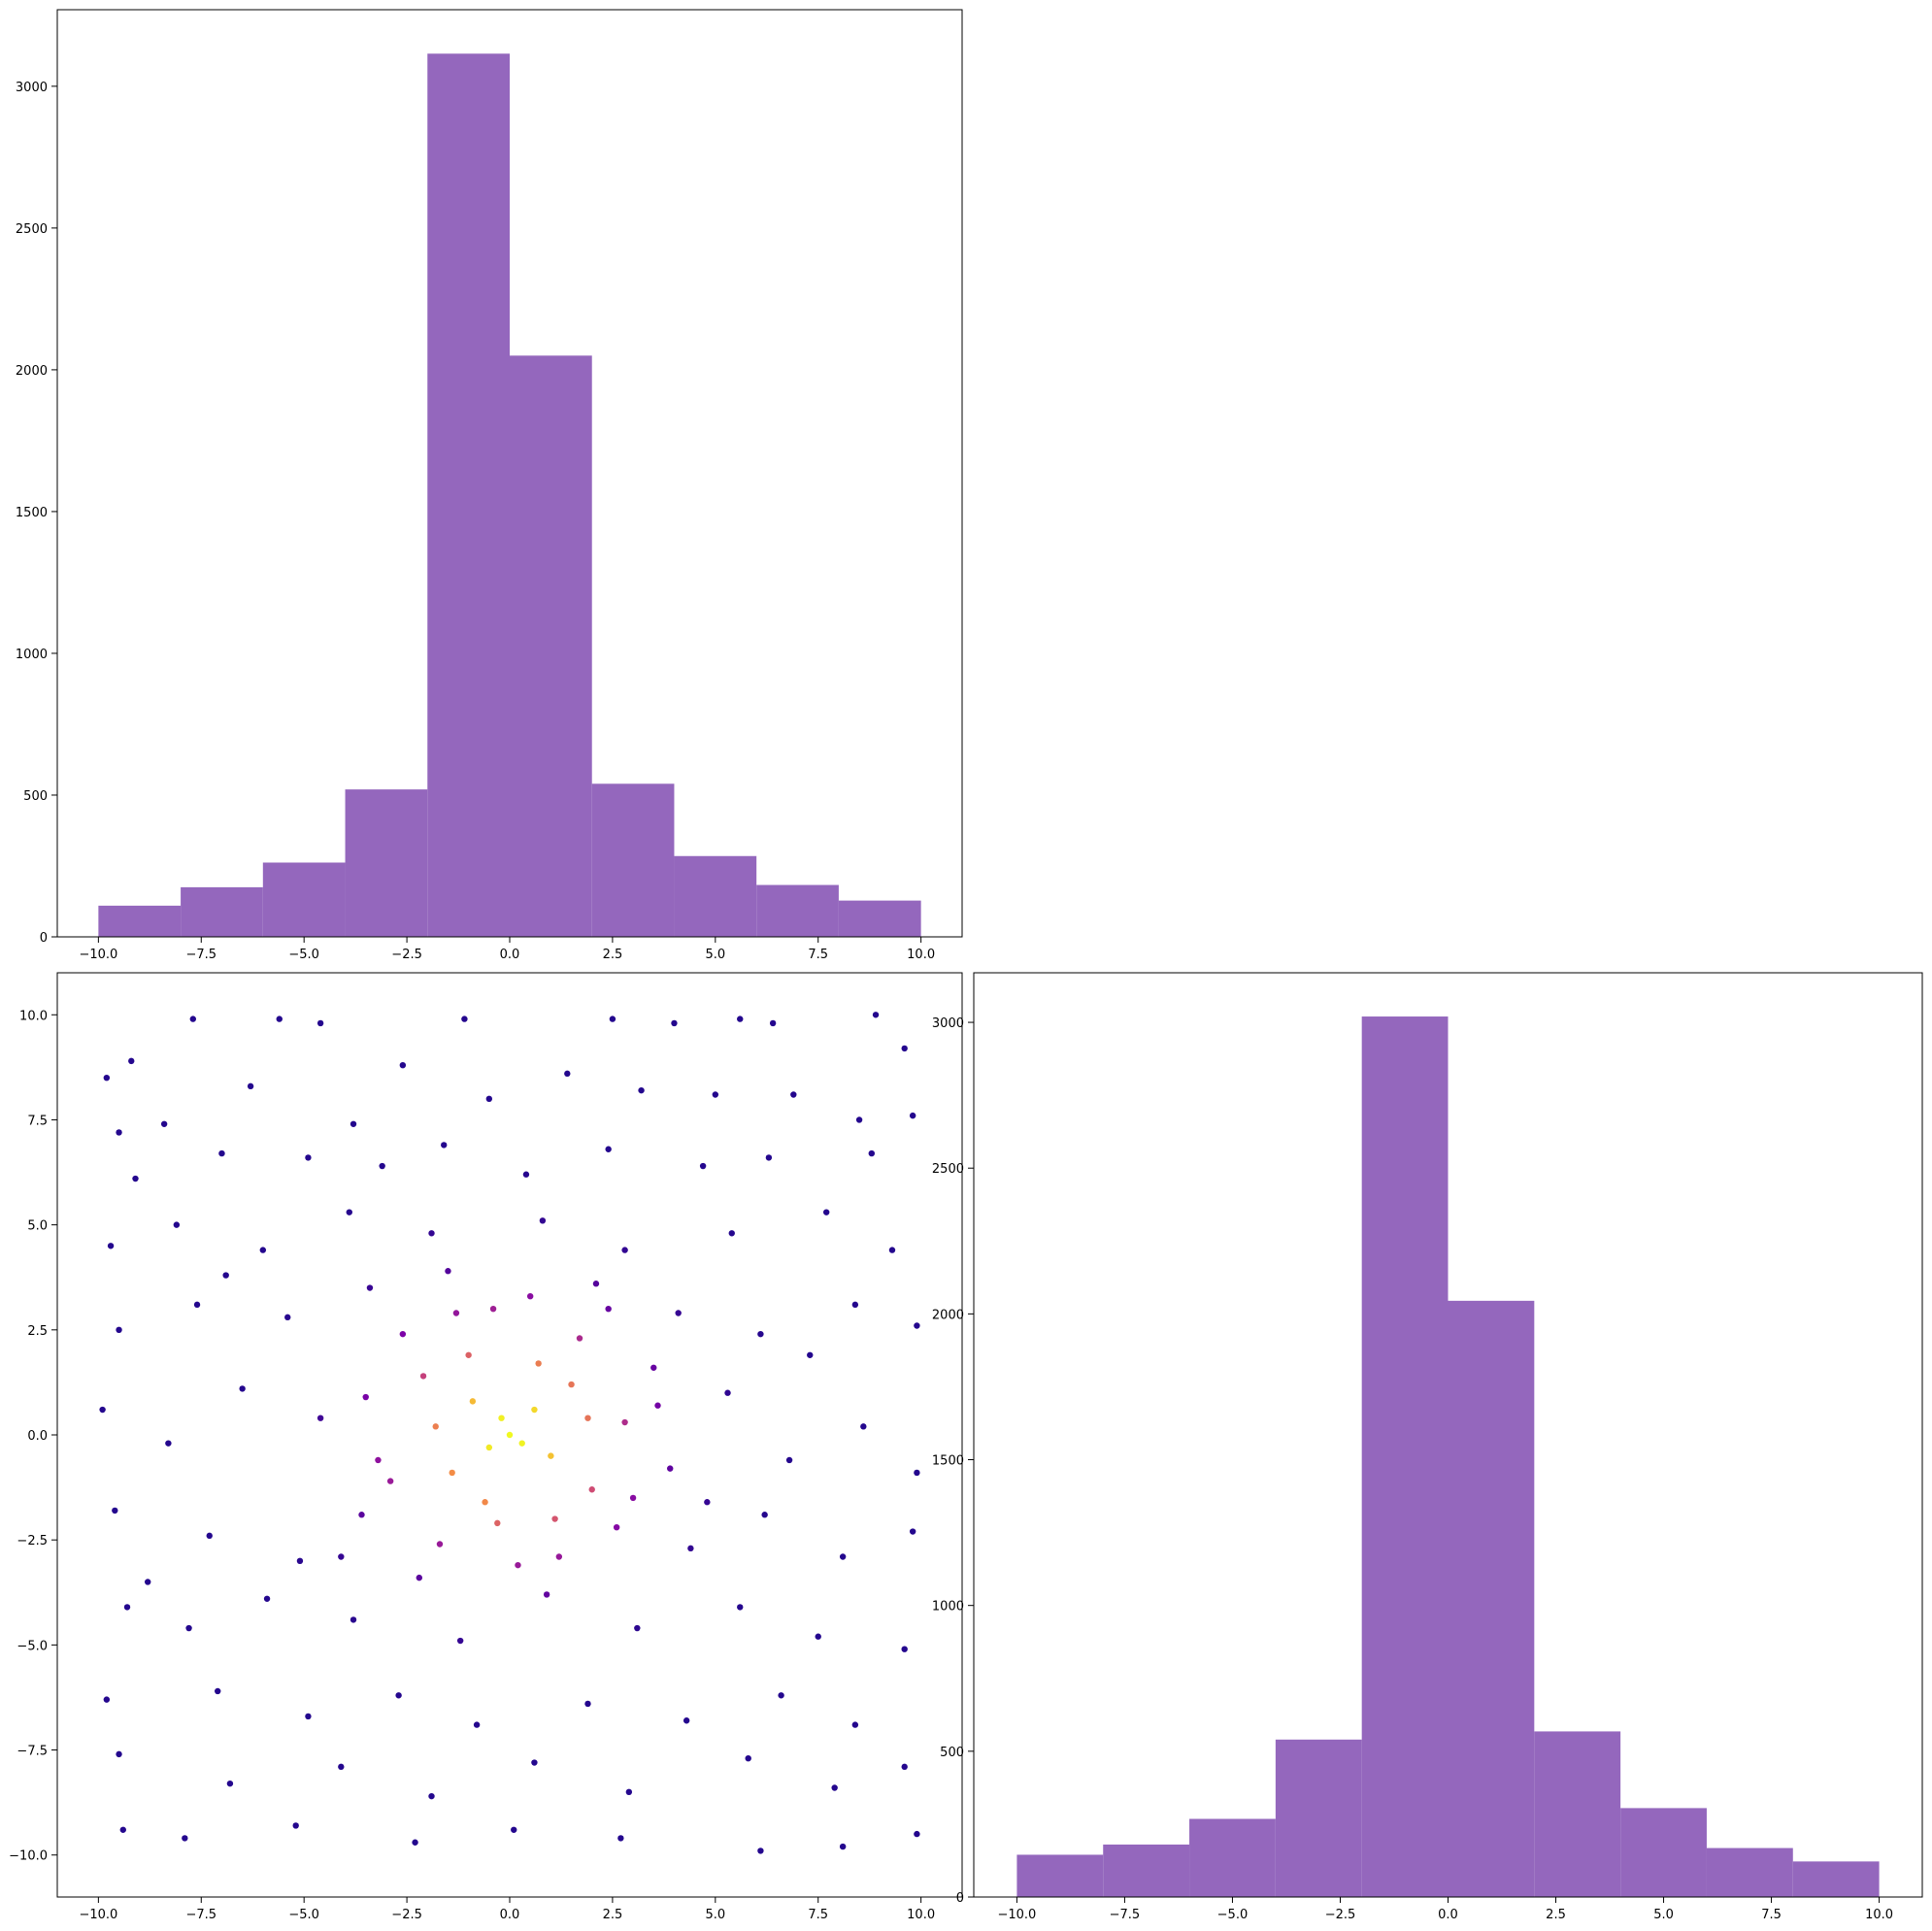  Describe the element at coordinates (32, 1752) in the screenshot. I see `y-tick-label: −7.5` at that location.